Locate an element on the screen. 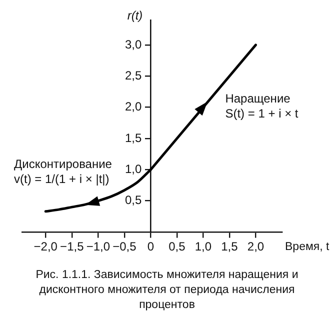 The height and width of the screenshot is (325, 334). annotation: v(t) = 1/(1 + i × |t|) is located at coordinates (62, 179).